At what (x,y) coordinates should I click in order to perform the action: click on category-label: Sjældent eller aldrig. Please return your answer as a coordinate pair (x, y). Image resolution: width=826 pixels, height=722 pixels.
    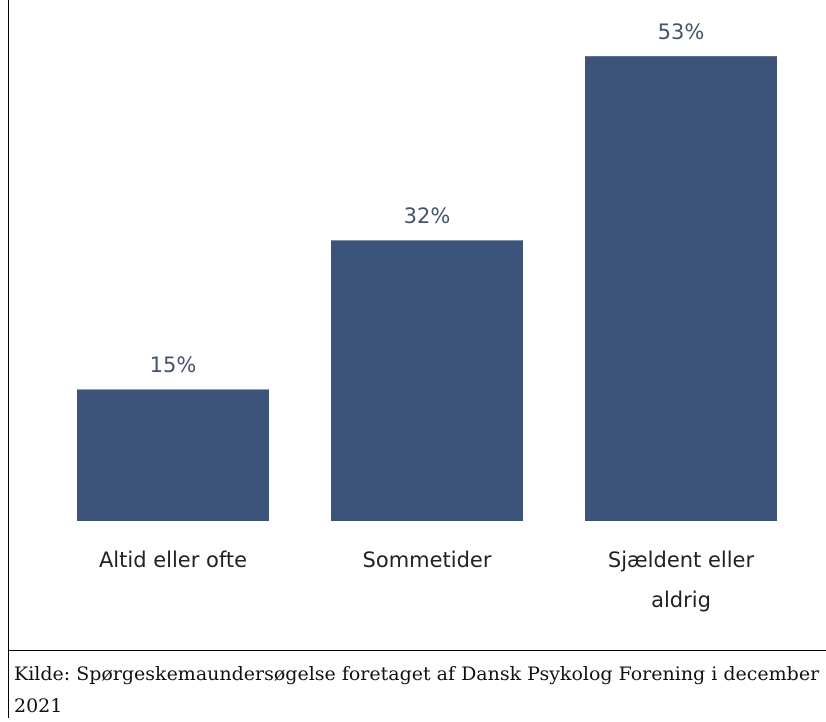
    Looking at the image, I should click on (681, 580).